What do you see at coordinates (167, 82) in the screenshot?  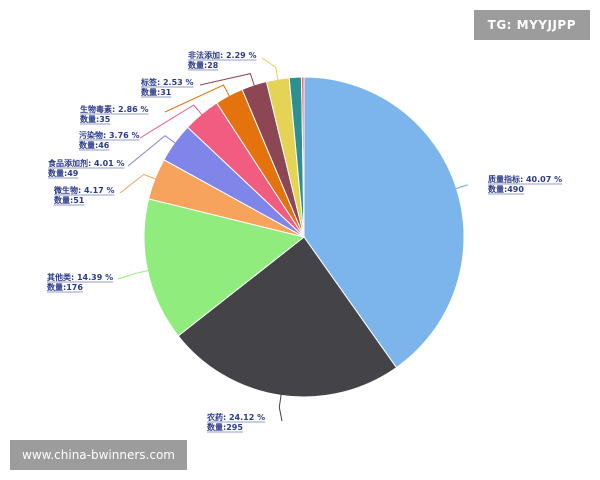 I see `slice-label: 标签: 2.53 %` at bounding box center [167, 82].